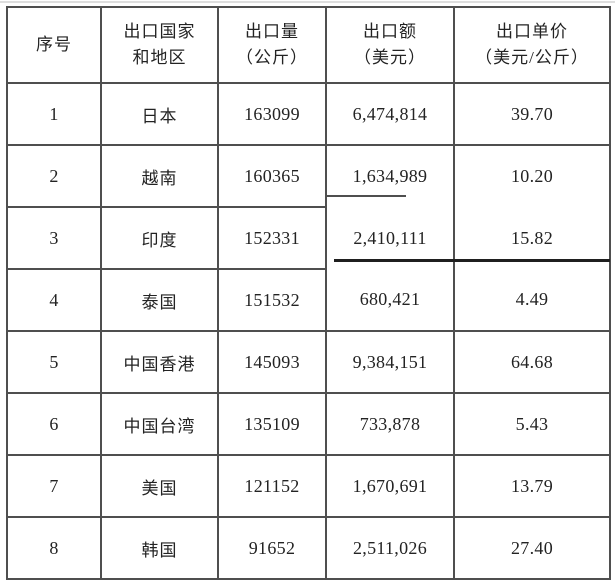 This screenshot has height=583, width=615. What do you see at coordinates (472, 260) in the screenshot?
I see `scan-artifact-thick-line` at bounding box center [472, 260].